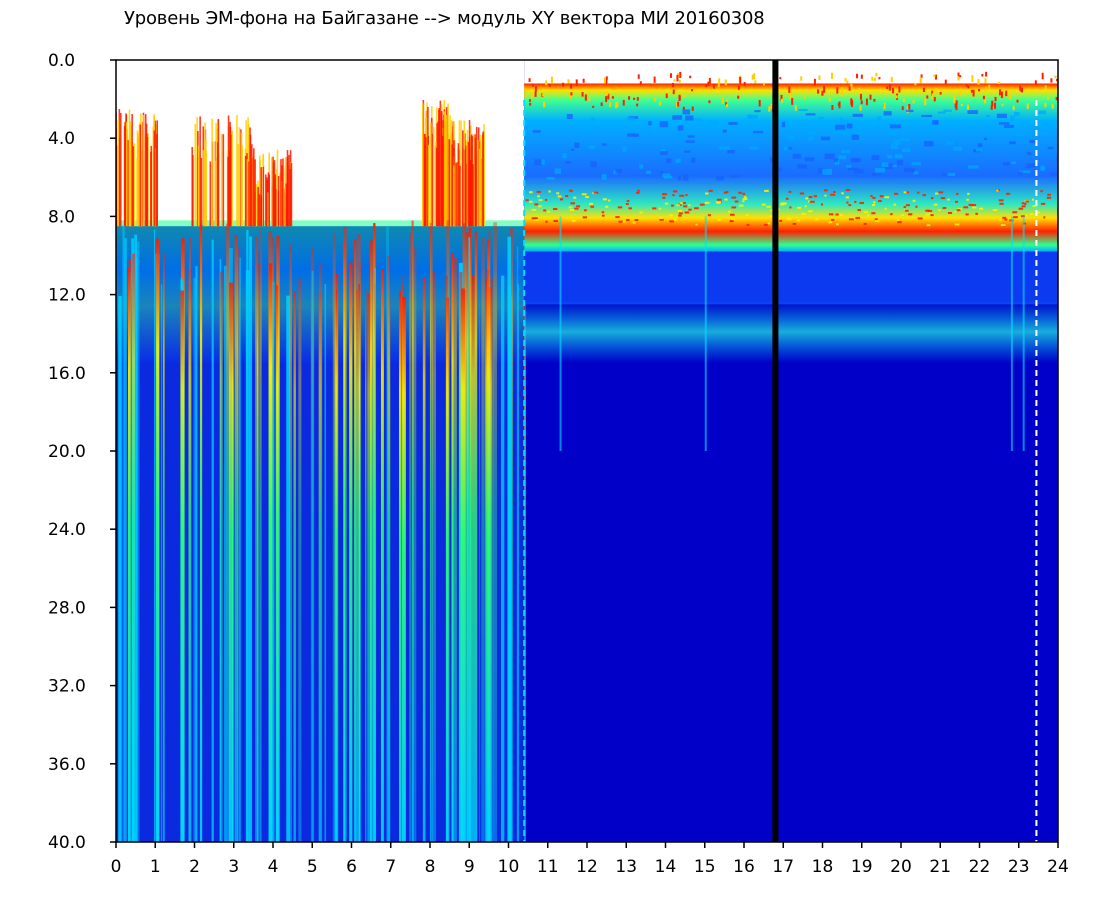  I want to click on mid-band-right, so click(791, 278).